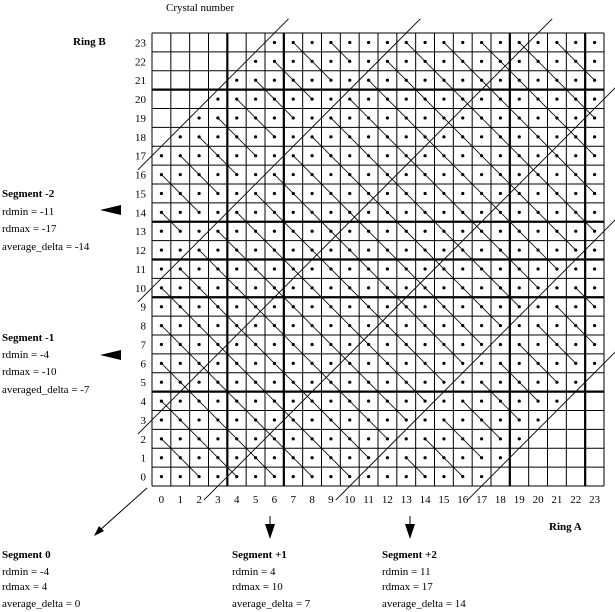  I want to click on y-tick-label: 8, so click(144, 327).